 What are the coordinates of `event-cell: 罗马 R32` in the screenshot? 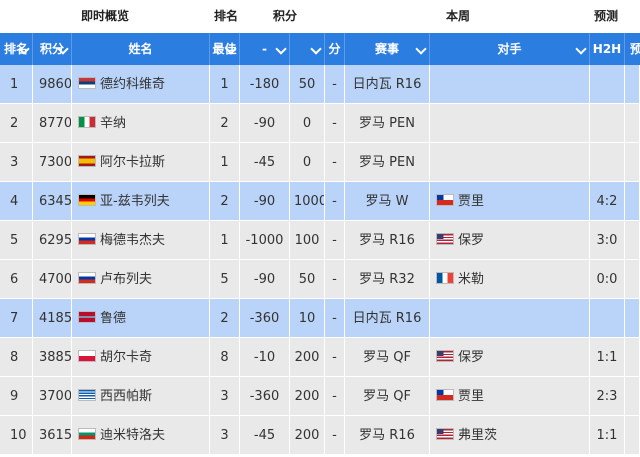 It's located at (387, 279).